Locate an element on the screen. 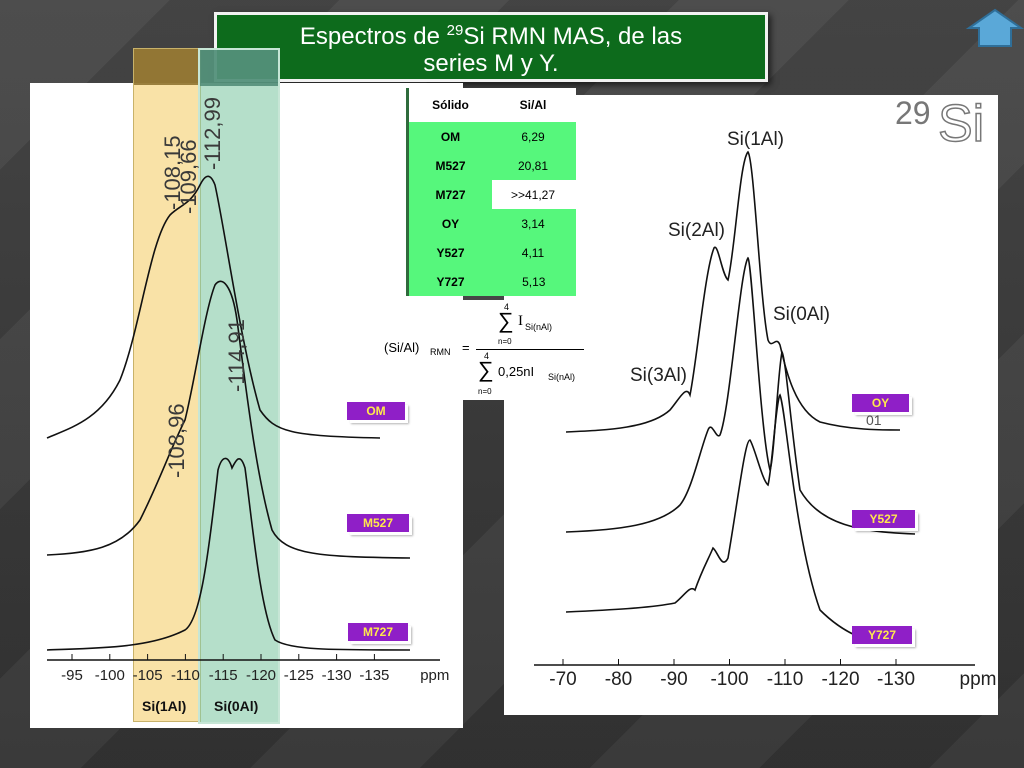 The image size is (1024, 768). home-up-arrow-icon is located at coordinates (994, 27).